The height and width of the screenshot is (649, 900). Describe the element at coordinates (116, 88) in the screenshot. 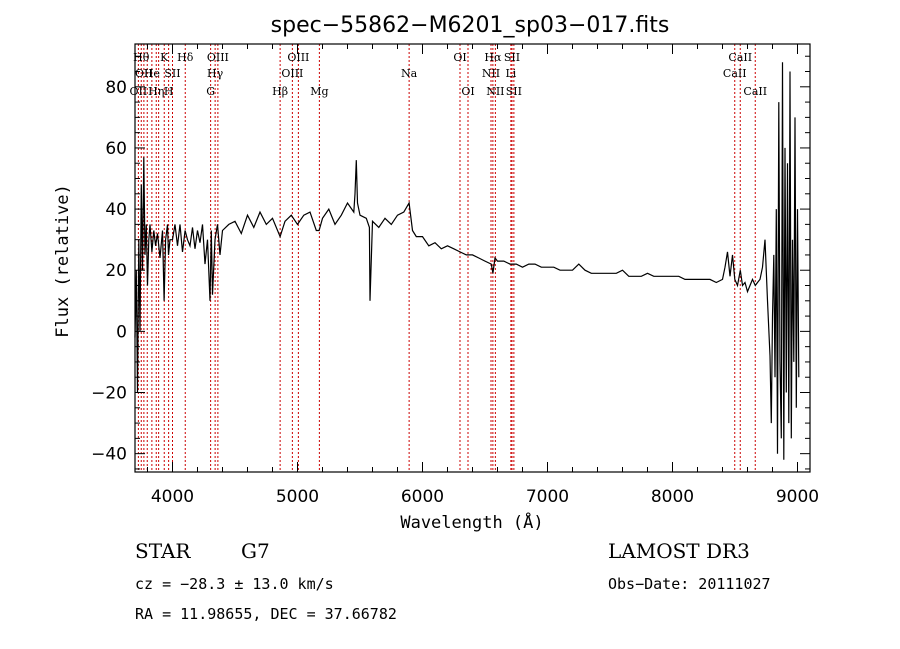

I see `y-tick-label: 80` at that location.